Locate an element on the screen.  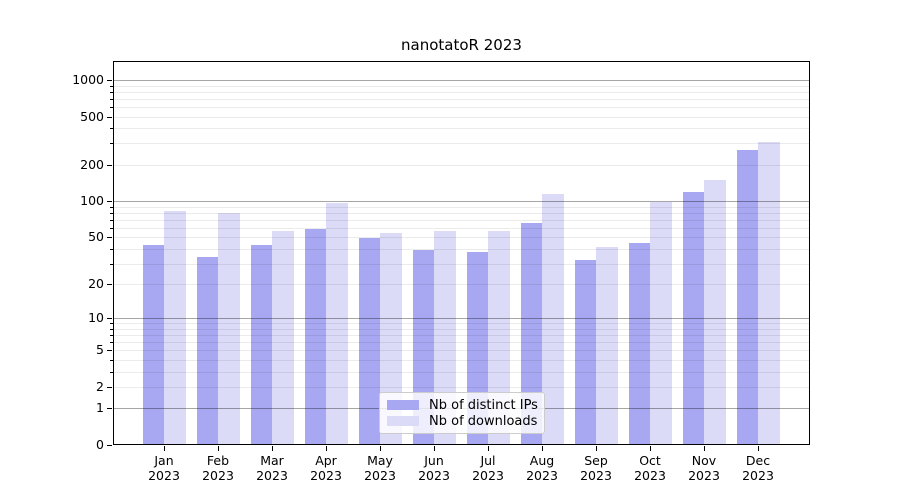
bar-downloads-jul is located at coordinates (499, 337).